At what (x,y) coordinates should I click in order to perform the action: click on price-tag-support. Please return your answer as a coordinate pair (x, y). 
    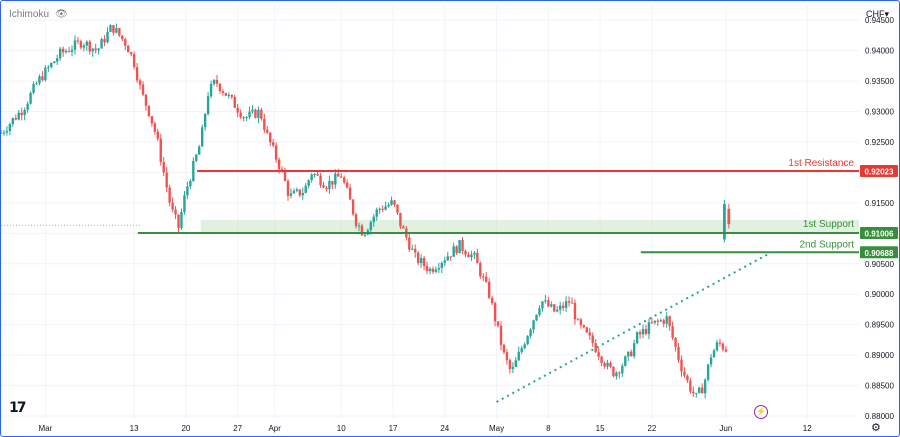
    Looking at the image, I should click on (879, 232).